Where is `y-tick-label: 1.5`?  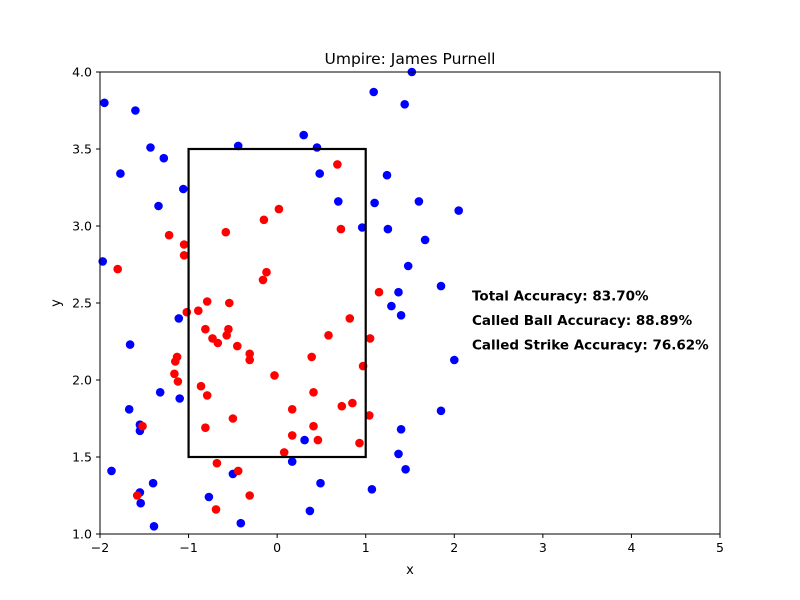
y-tick-label: 1.5 is located at coordinates (82, 457).